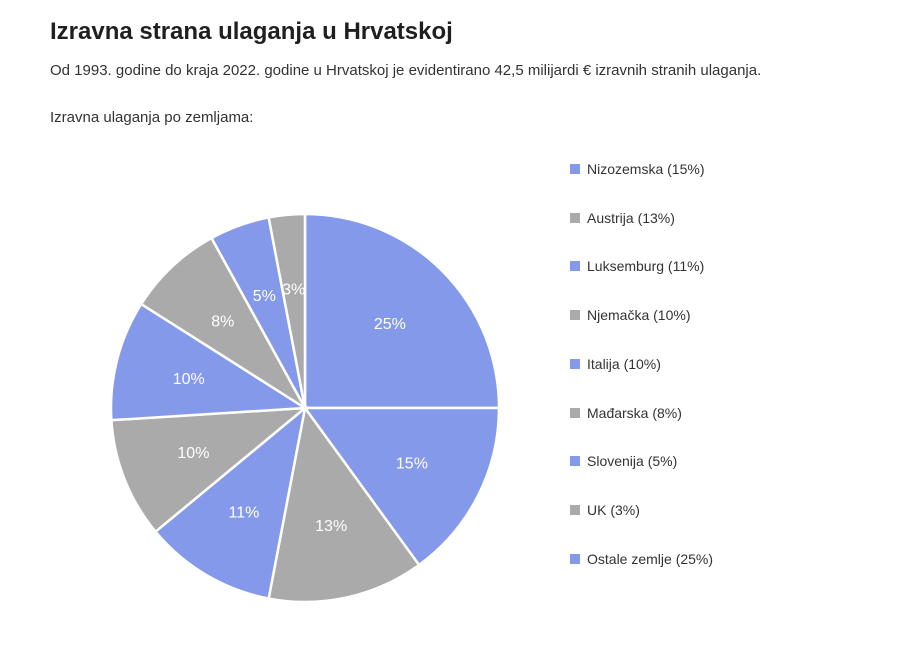 The height and width of the screenshot is (651, 900). I want to click on legend-item: Ostale zemlje (25%), so click(641, 559).